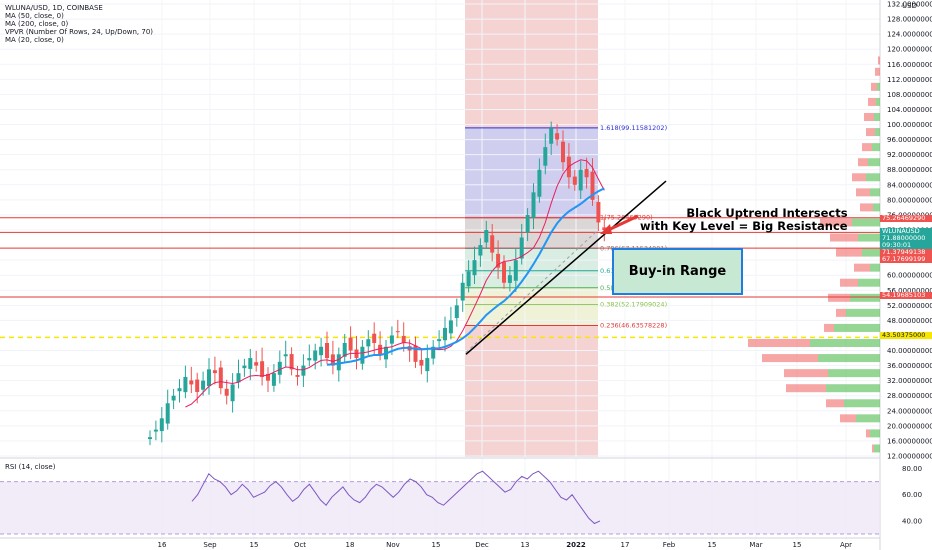 This screenshot has width=932, height=550. Describe the element at coordinates (909, 441) in the screenshot. I see `price-tick-label: 16.00000000` at that location.